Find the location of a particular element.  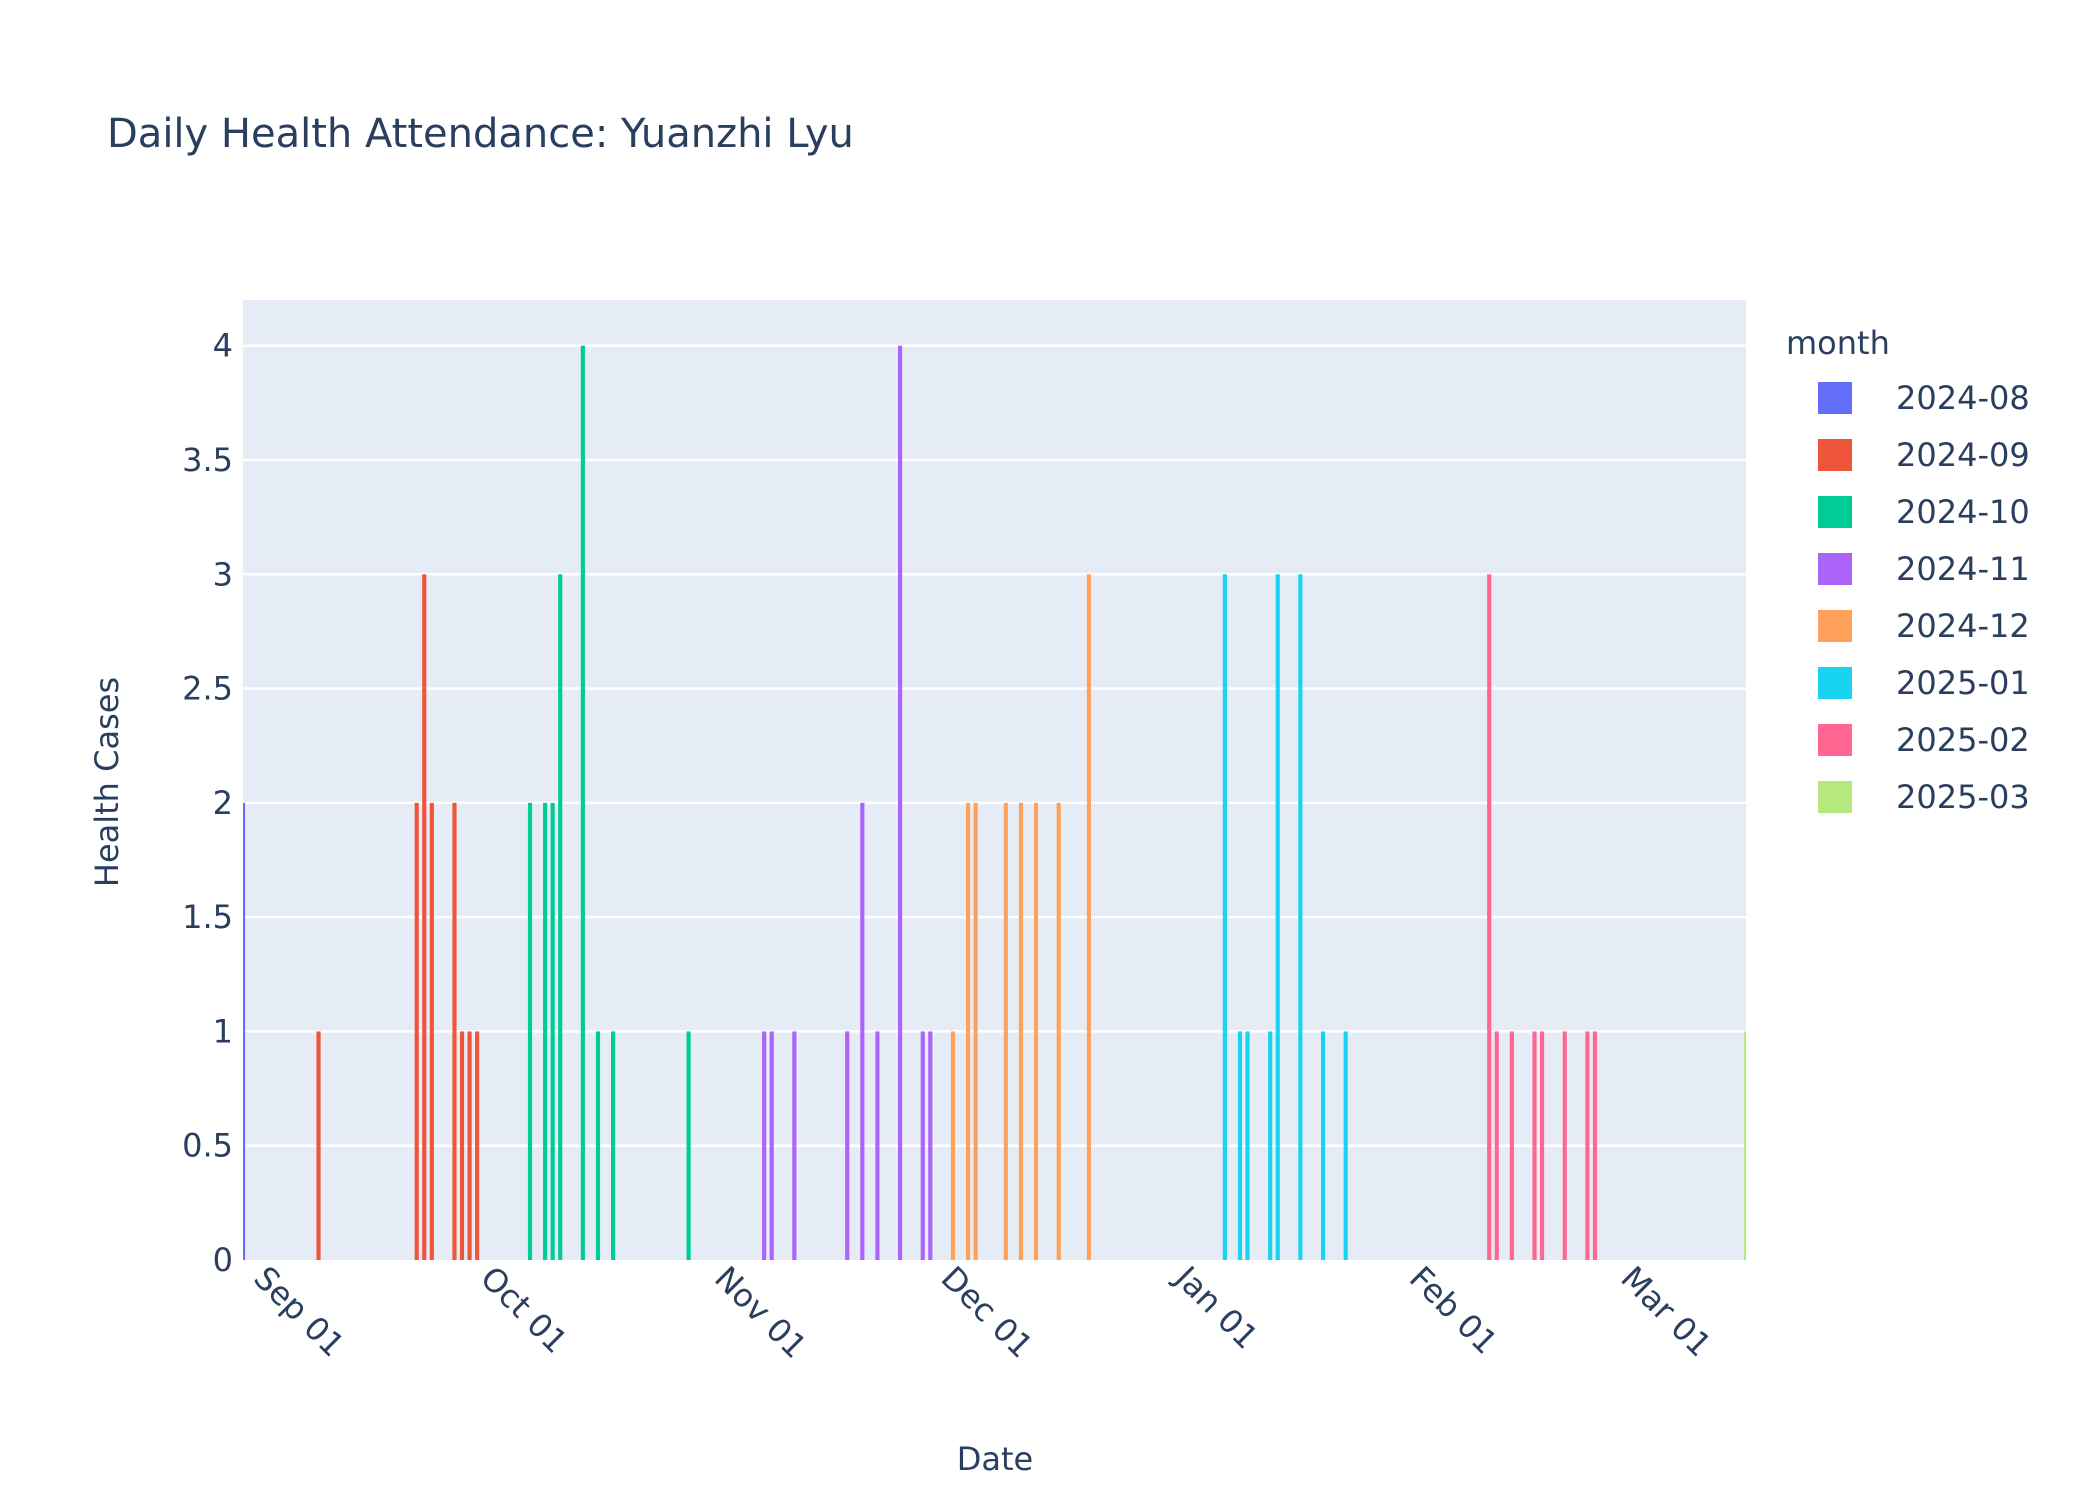

y-tick-label: 0 is located at coordinates (223, 1260).